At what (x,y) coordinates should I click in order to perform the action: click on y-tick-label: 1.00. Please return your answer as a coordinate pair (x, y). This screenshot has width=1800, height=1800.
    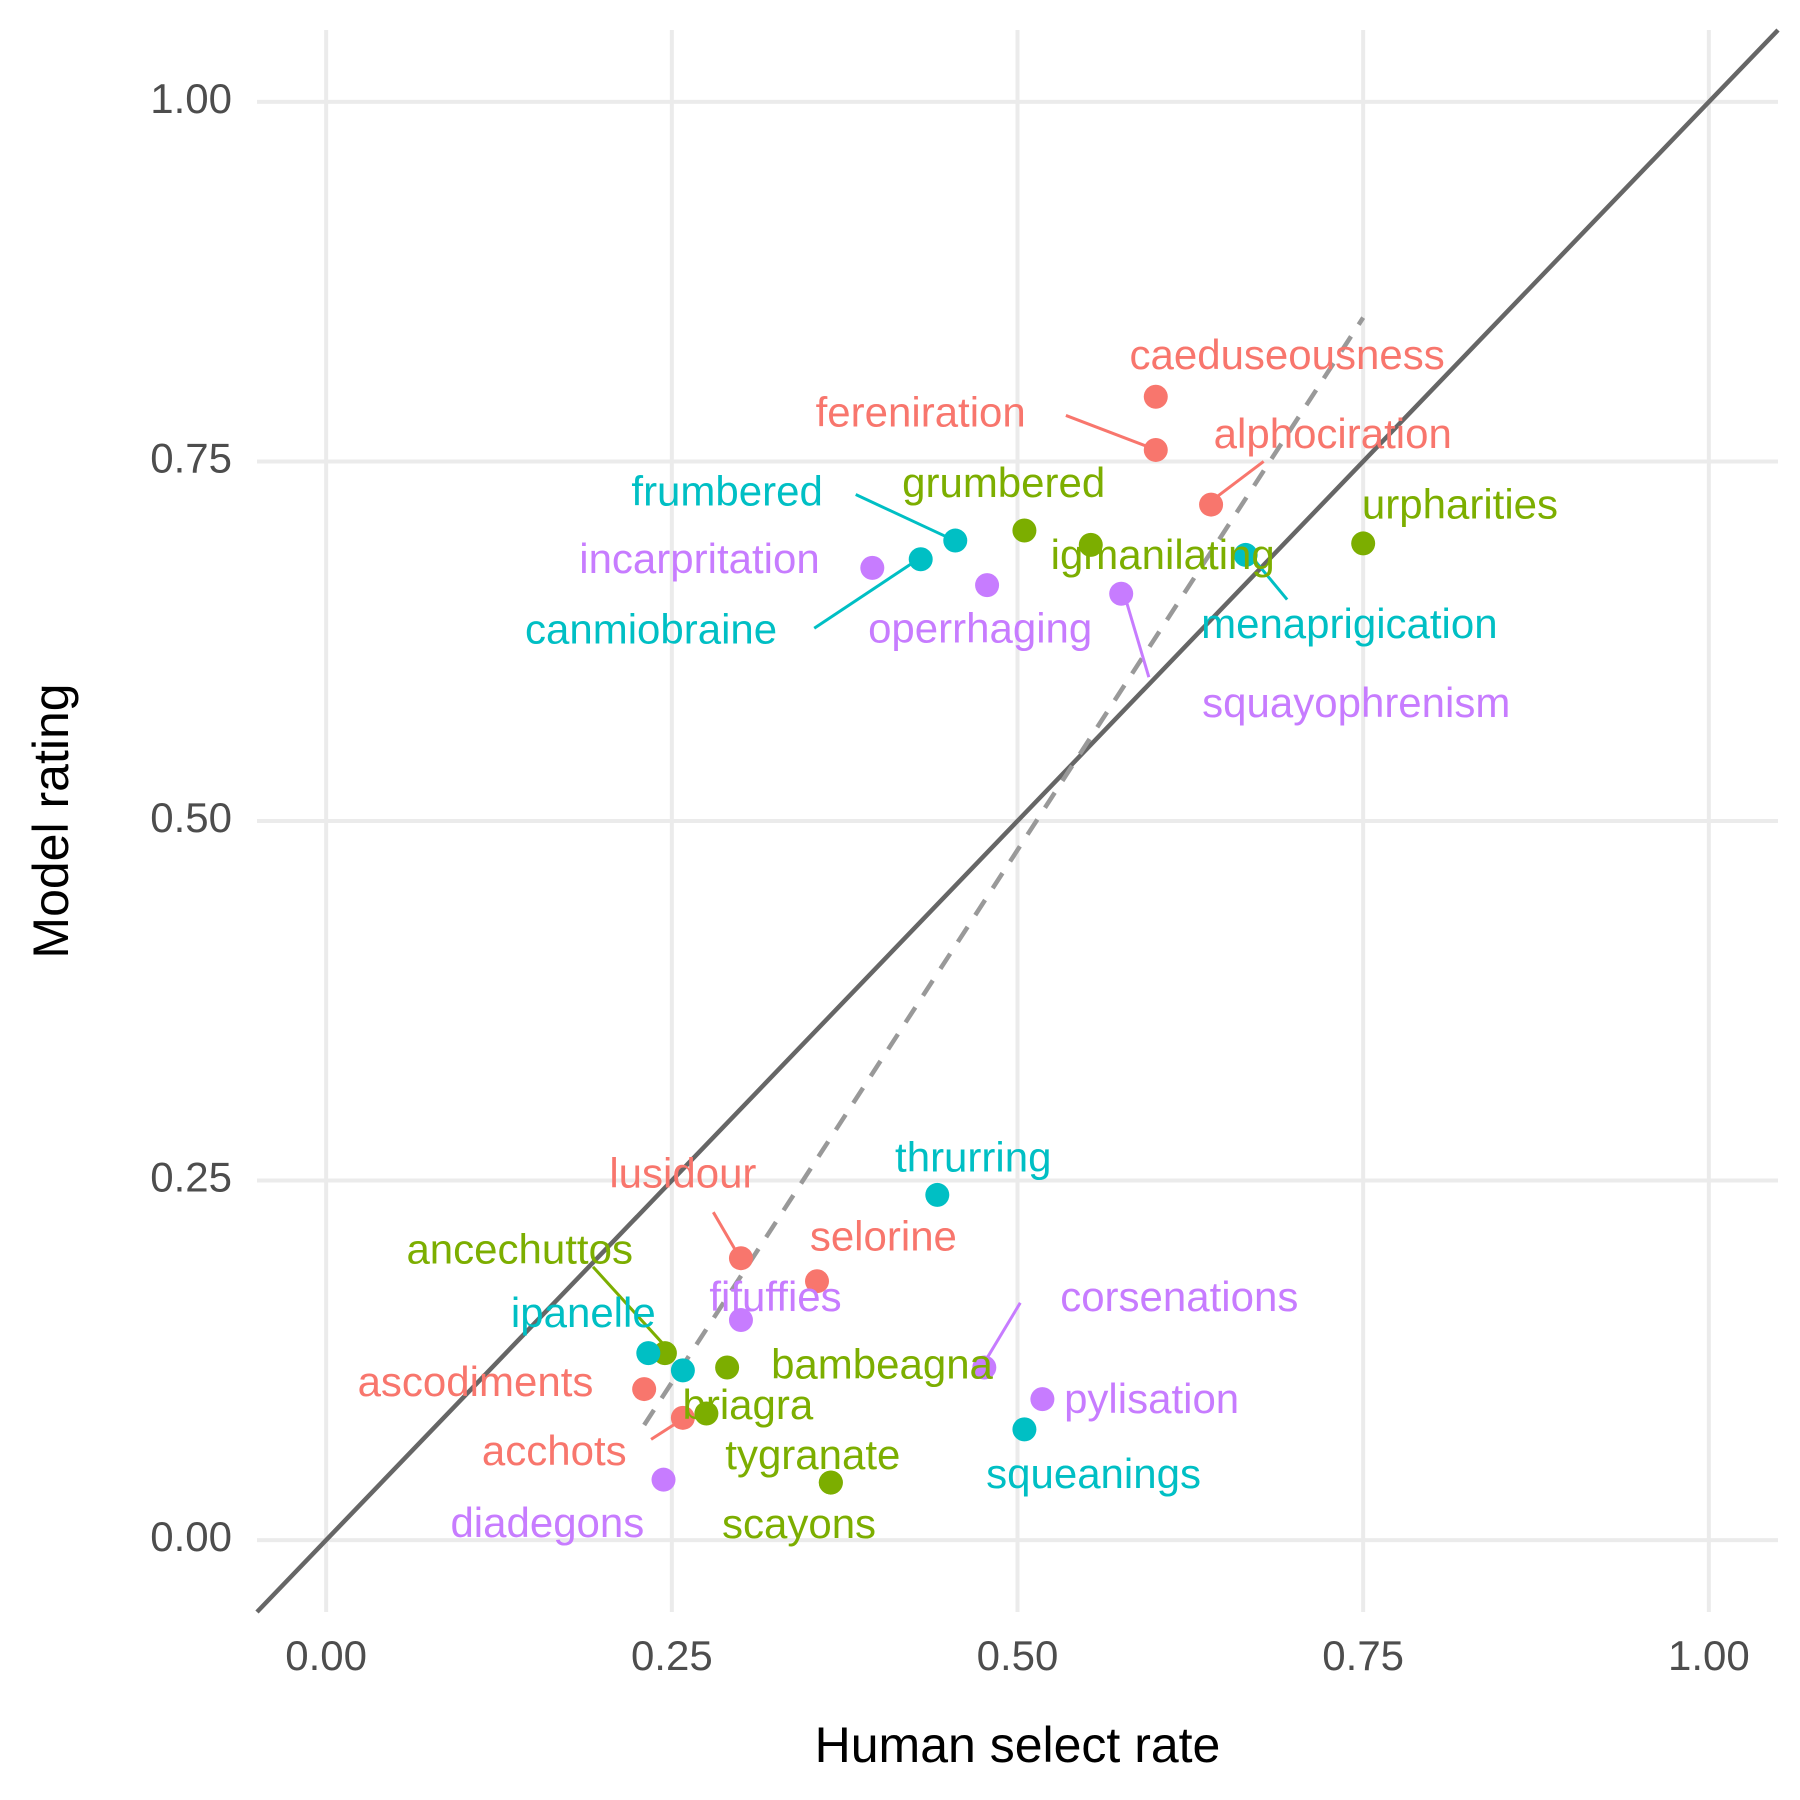
    Looking at the image, I should click on (191, 98).